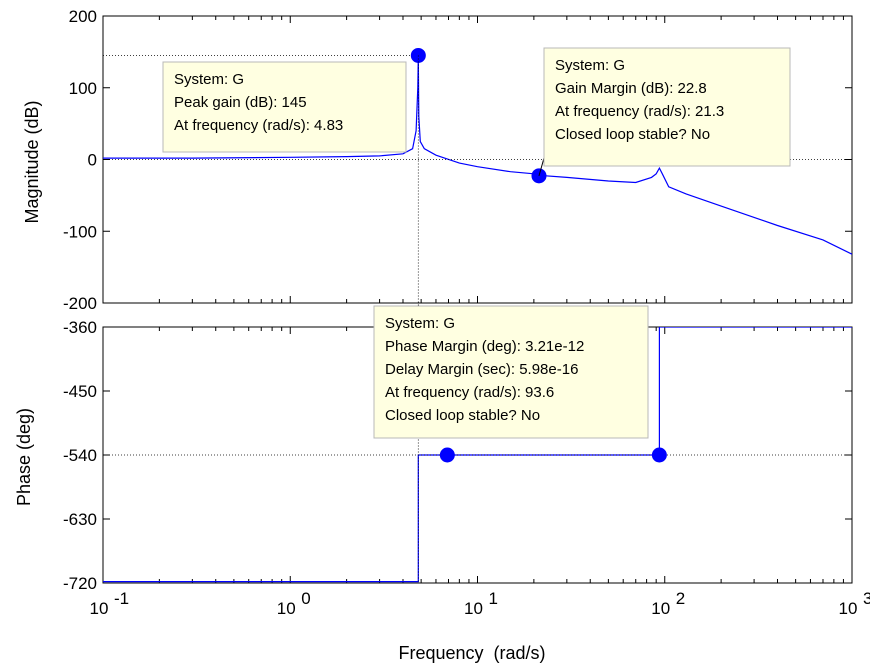  Describe the element at coordinates (209, 79) in the screenshot. I see `peak-gain-datatip-line: System: G` at that location.